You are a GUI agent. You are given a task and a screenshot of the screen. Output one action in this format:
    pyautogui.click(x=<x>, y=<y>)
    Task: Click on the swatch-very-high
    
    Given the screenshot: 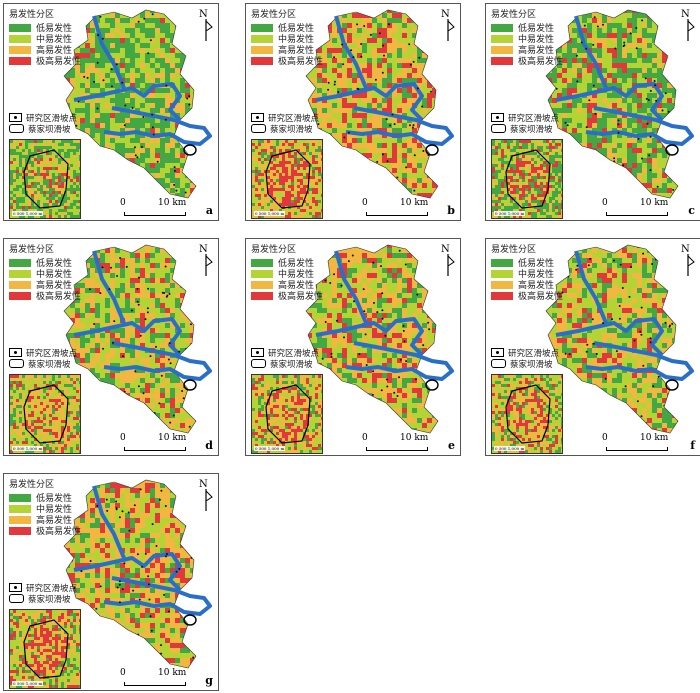 What is the action you would take?
    pyautogui.click(x=262, y=295)
    